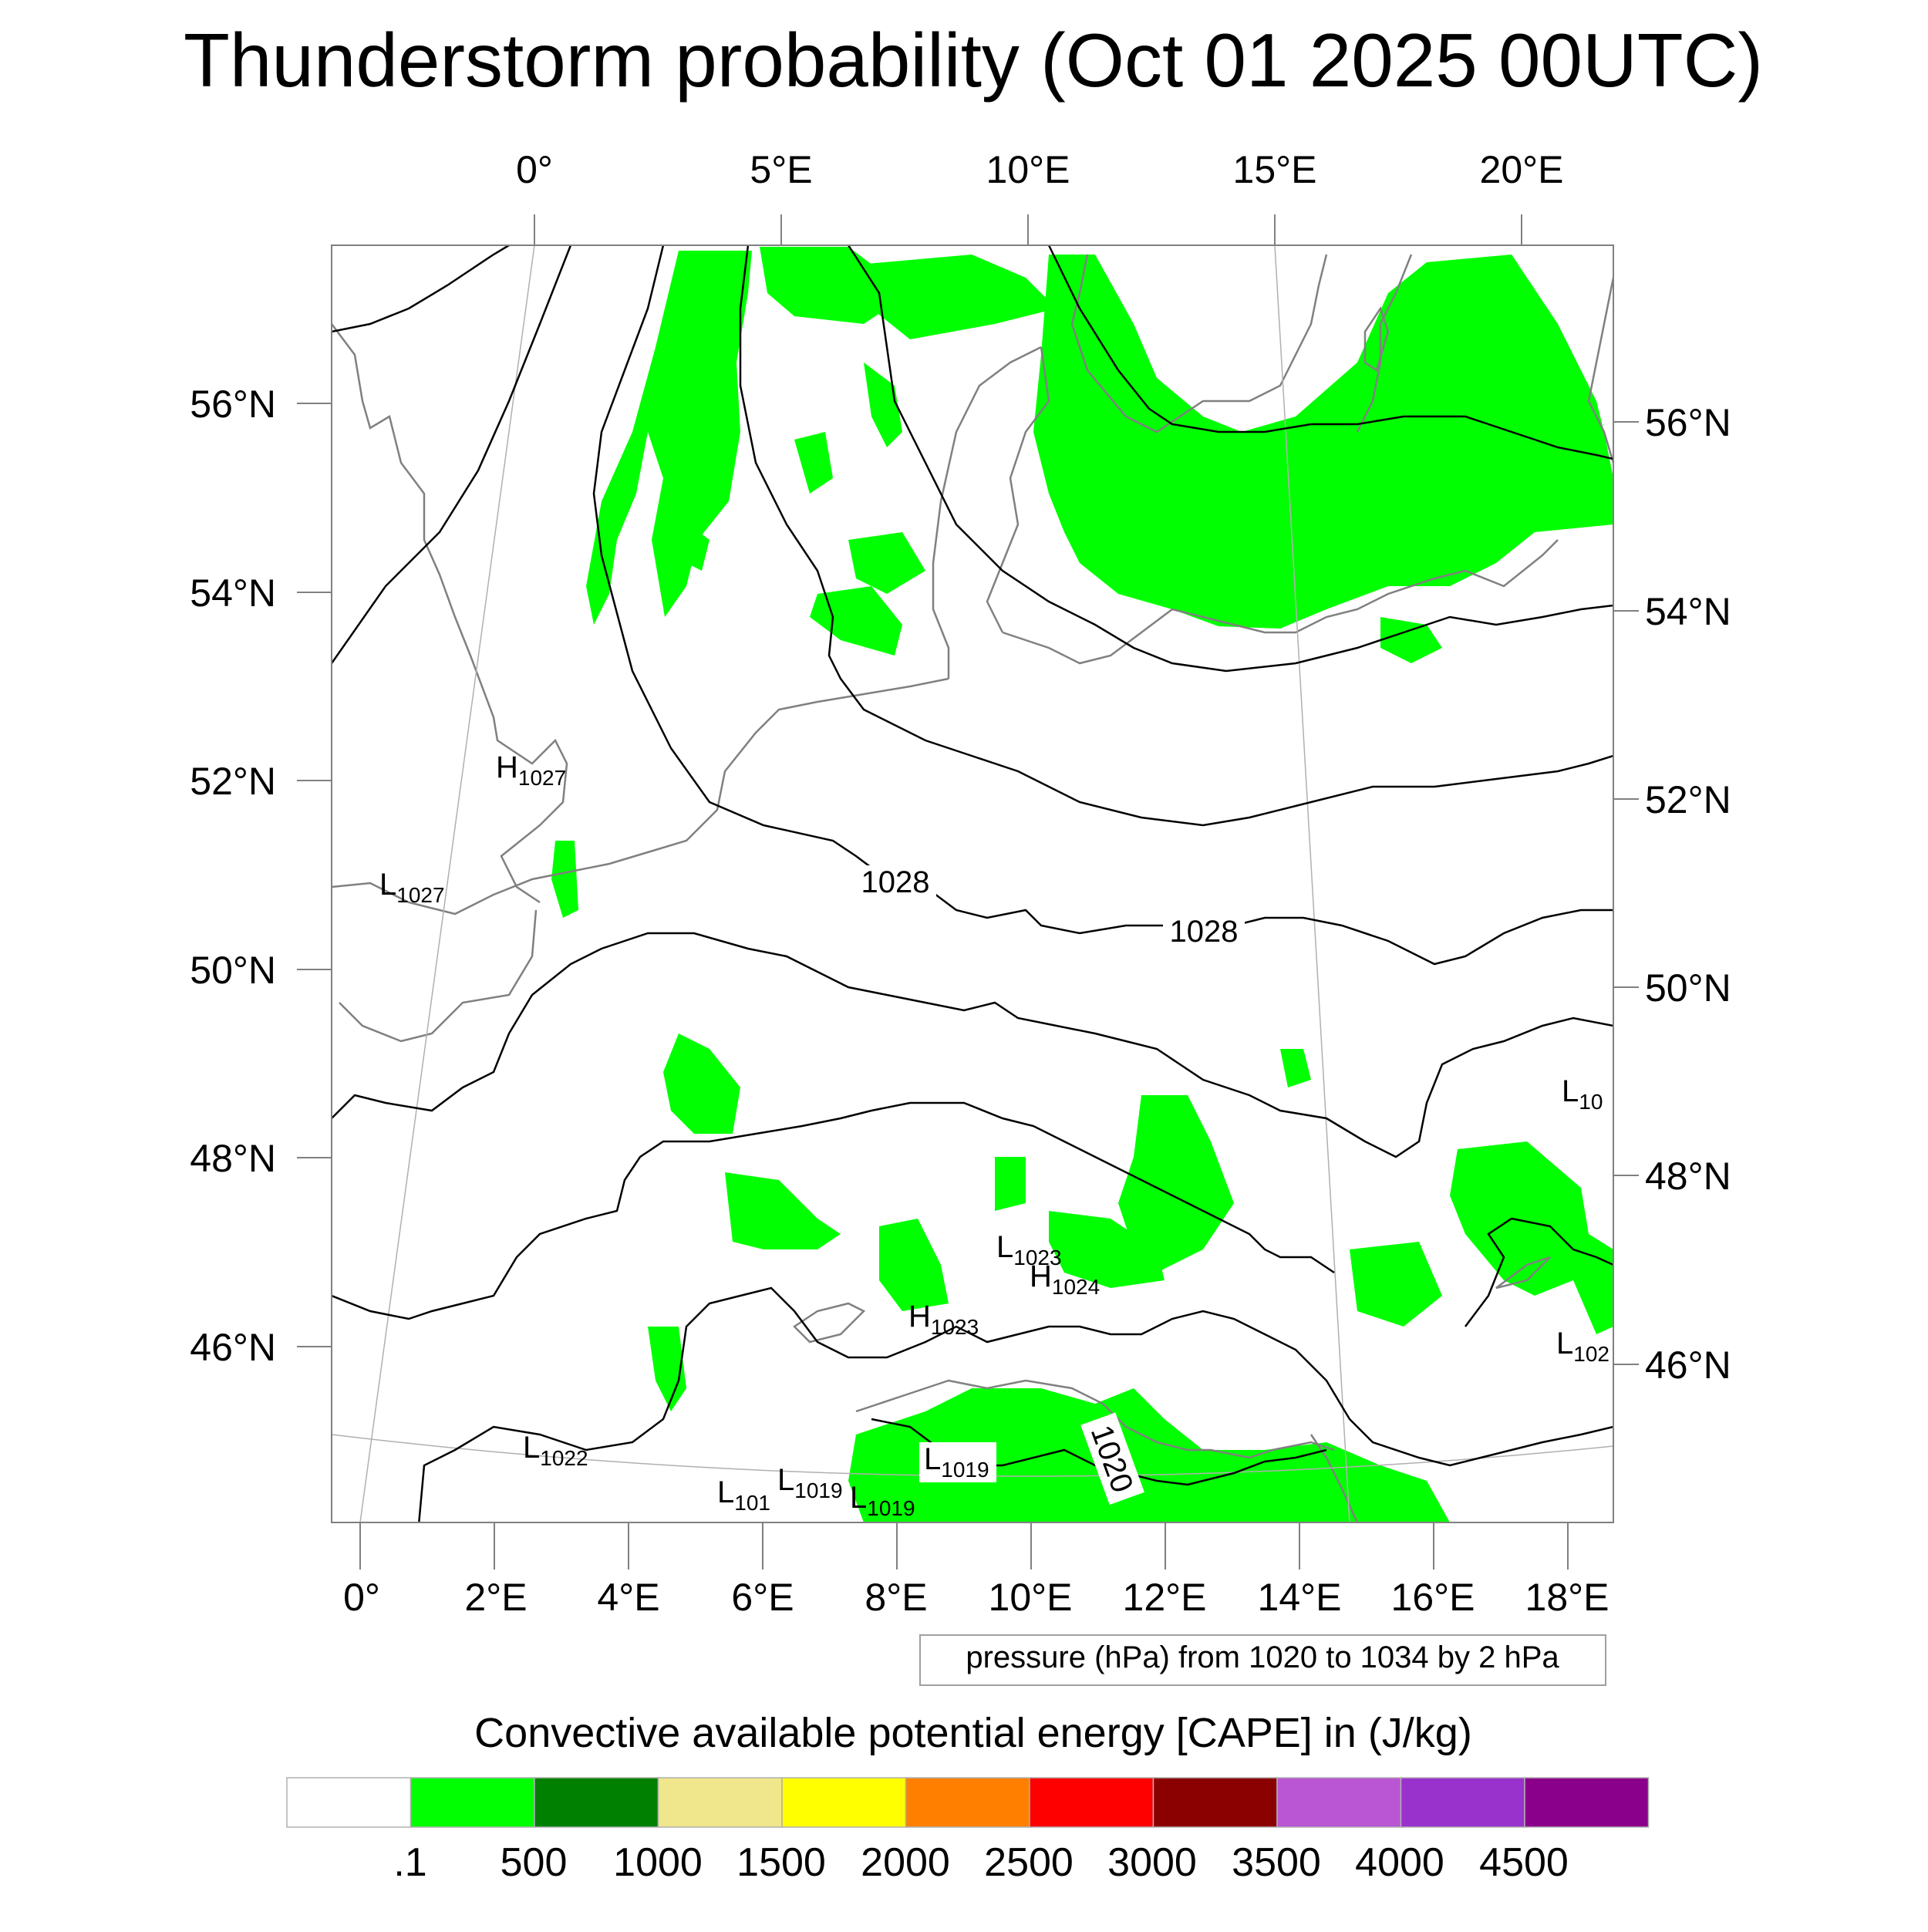  I want to click on right-lat-label: 48°N, so click(1688, 1176).